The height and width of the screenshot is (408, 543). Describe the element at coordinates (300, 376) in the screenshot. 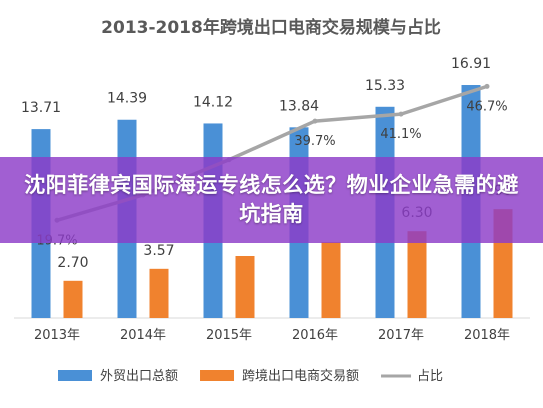

I see `legend-label-1: 跨境出口电商交易额` at that location.